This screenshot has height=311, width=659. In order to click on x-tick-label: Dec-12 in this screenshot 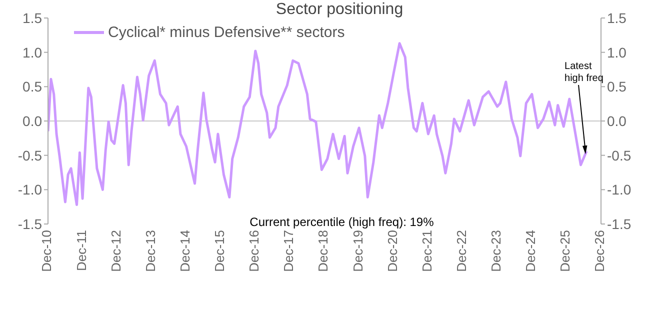, I will do `click(116, 251)`.